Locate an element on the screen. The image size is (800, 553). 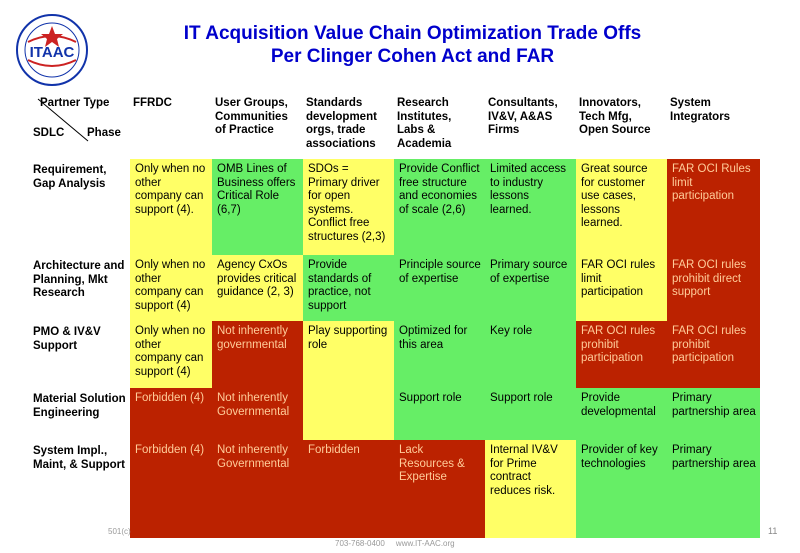
row-header: PMO & IV&V Support is located at coordinates (67, 339).